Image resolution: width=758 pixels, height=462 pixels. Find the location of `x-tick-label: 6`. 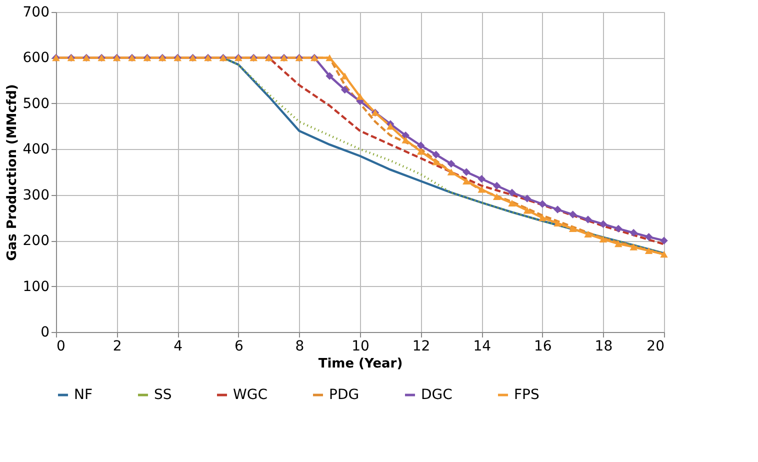

x-tick-label: 6 is located at coordinates (239, 346).